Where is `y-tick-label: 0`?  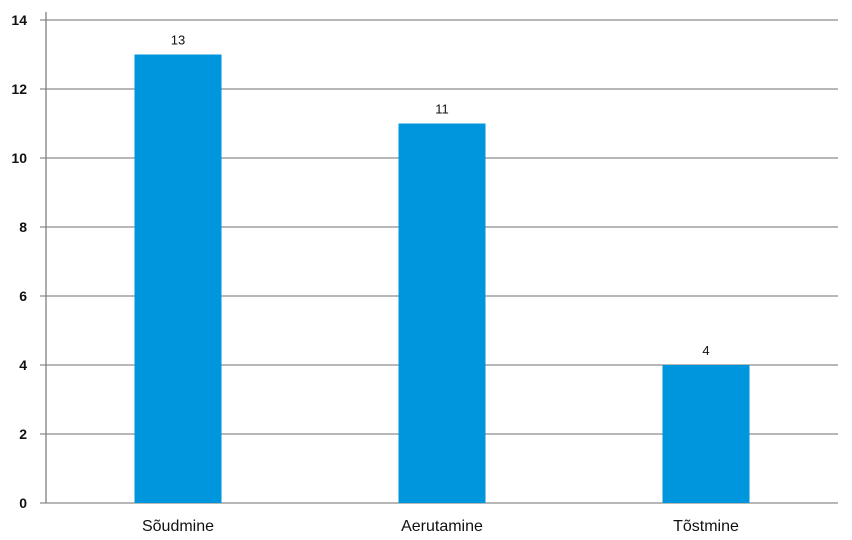
y-tick-label: 0 is located at coordinates (23, 503).